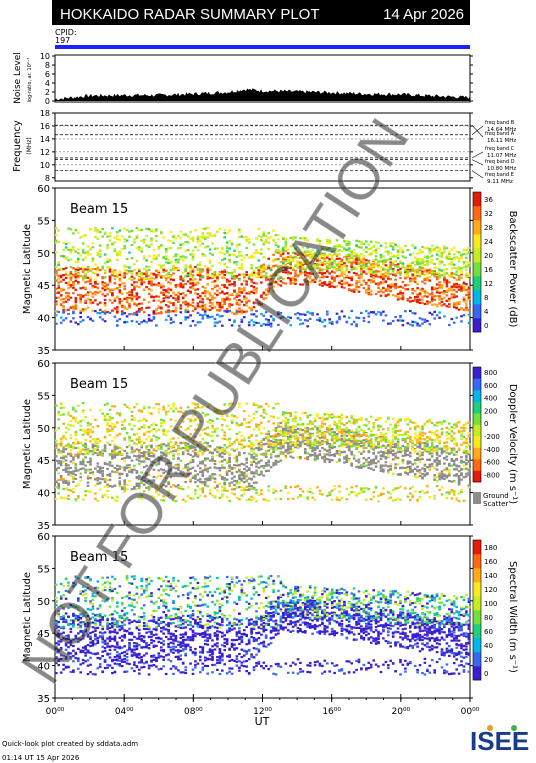 This screenshot has height=763, width=536. What do you see at coordinates (488, 242) in the screenshot?
I see `colorbar-tick-label: 24` at bounding box center [488, 242].